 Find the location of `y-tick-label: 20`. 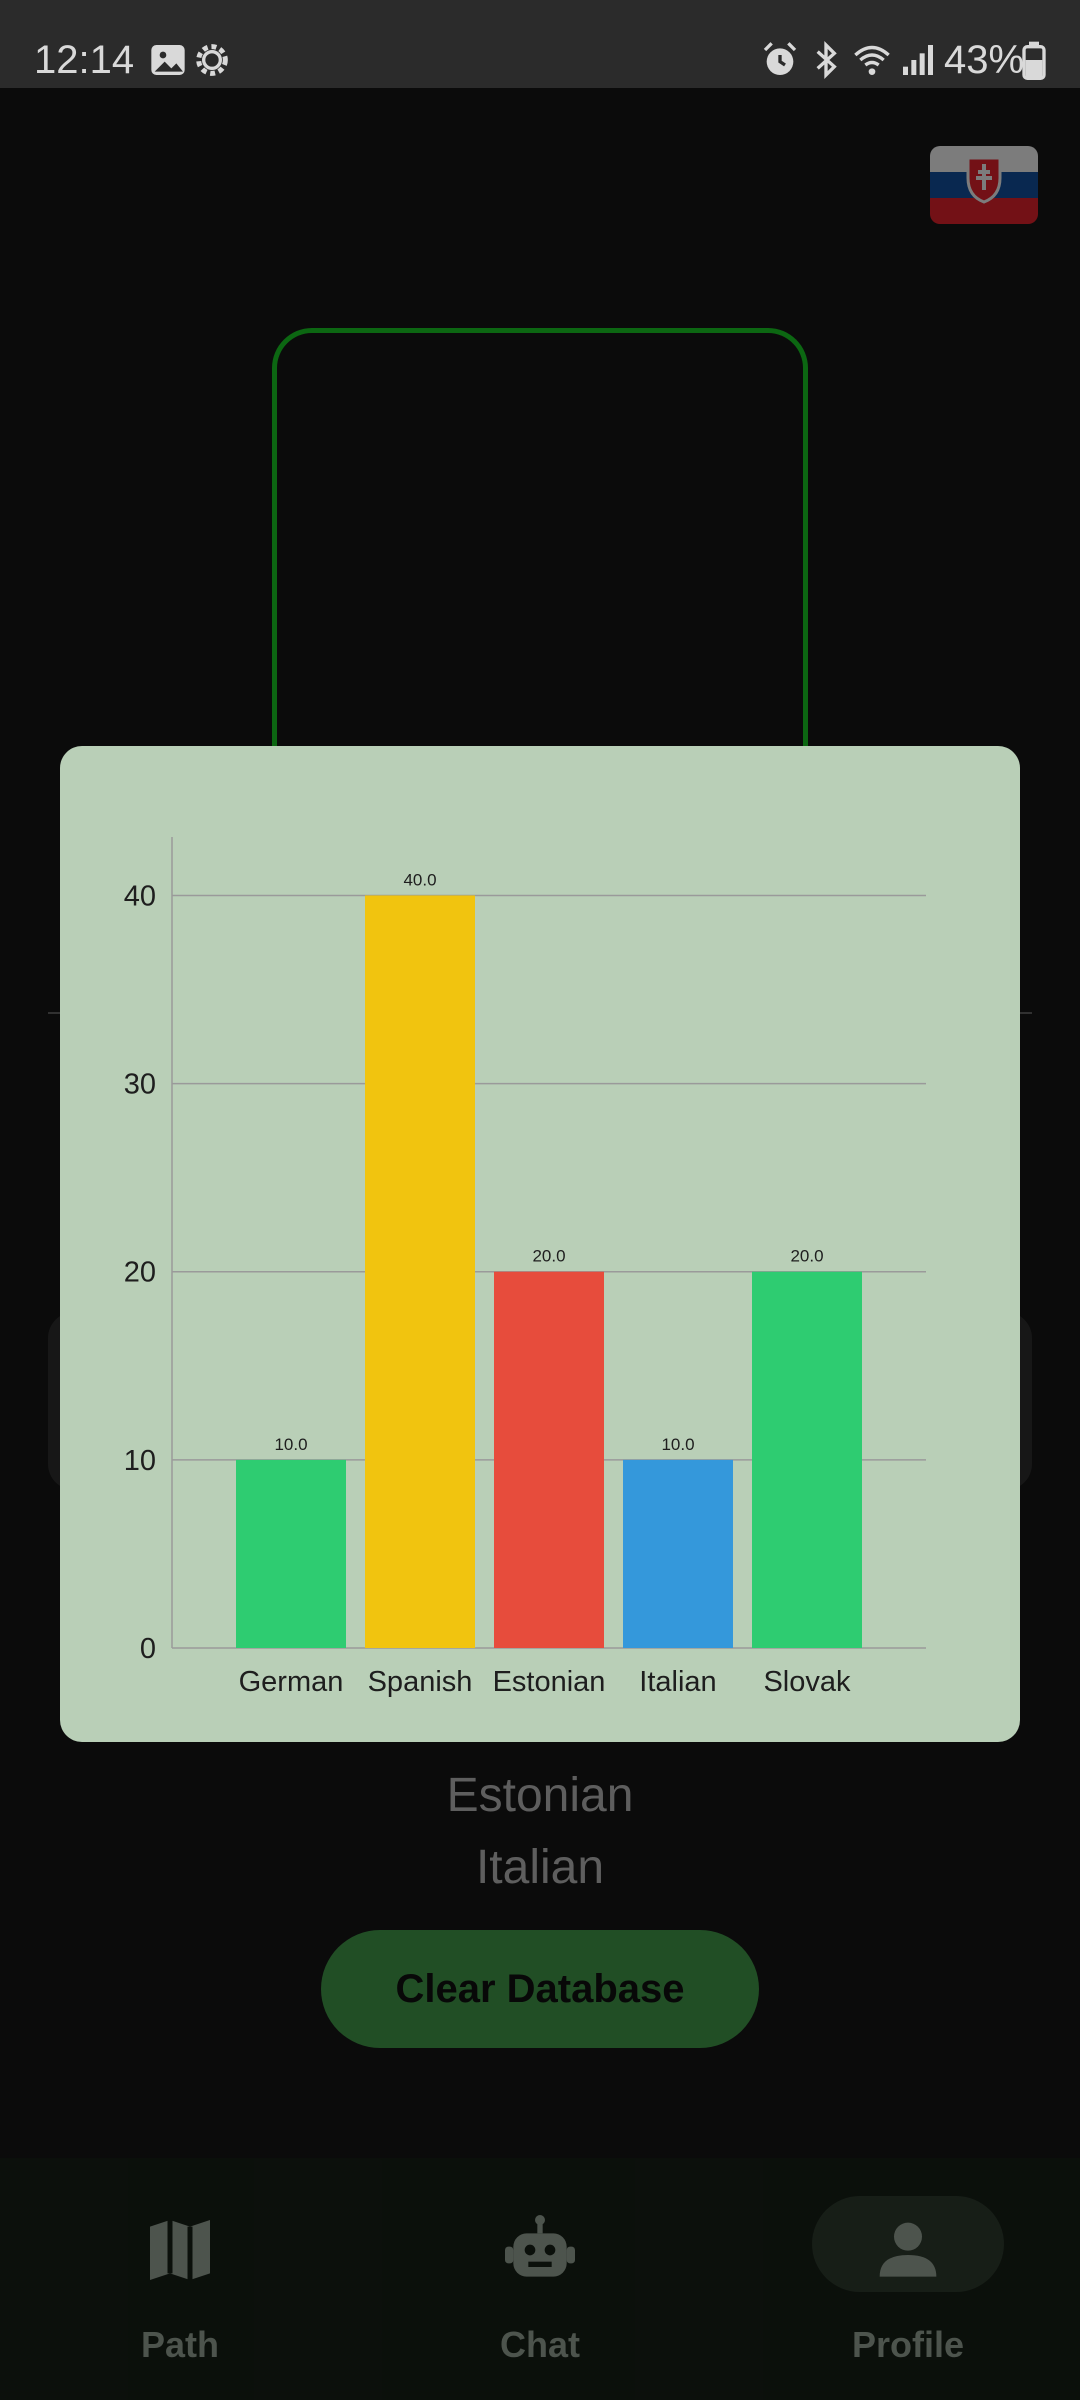

y-tick-label: 20 is located at coordinates (140, 1273).